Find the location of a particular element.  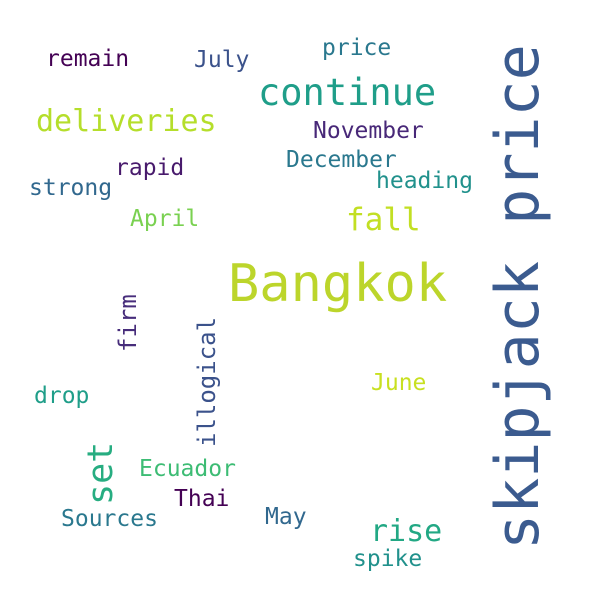

word-drop: drop is located at coordinates (62, 396).